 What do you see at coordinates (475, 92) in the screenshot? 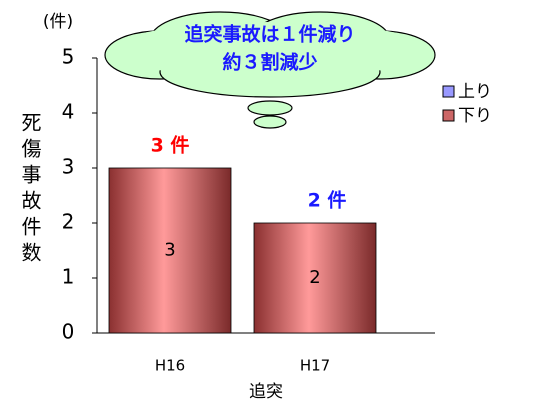
I see `legend-label: 上り` at bounding box center [475, 92].